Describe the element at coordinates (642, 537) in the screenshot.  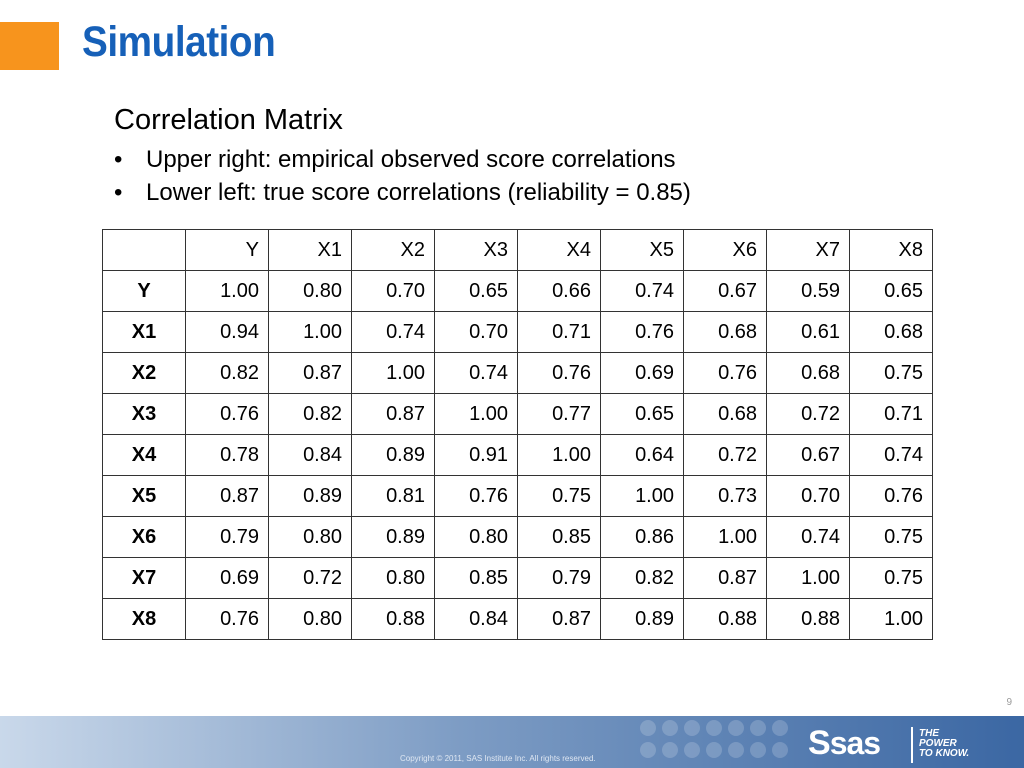
I see `table-cell: 0.86` at that location.